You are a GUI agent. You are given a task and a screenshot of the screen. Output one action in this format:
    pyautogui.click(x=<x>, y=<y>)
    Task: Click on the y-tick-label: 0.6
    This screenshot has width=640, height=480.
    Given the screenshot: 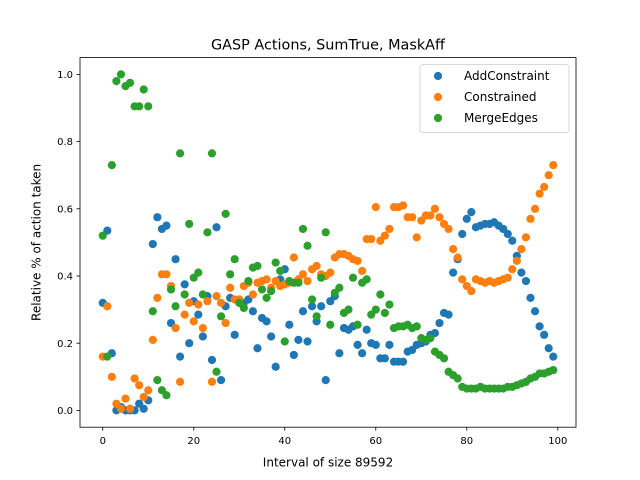 What is the action you would take?
    pyautogui.click(x=65, y=209)
    